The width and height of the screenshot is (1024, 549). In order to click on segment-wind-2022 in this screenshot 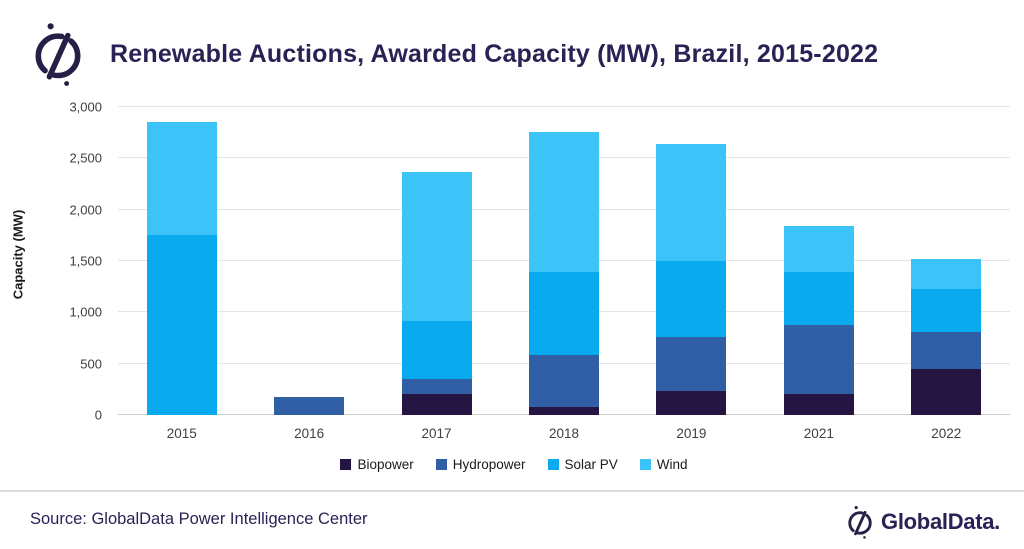, I will do `click(946, 273)`.